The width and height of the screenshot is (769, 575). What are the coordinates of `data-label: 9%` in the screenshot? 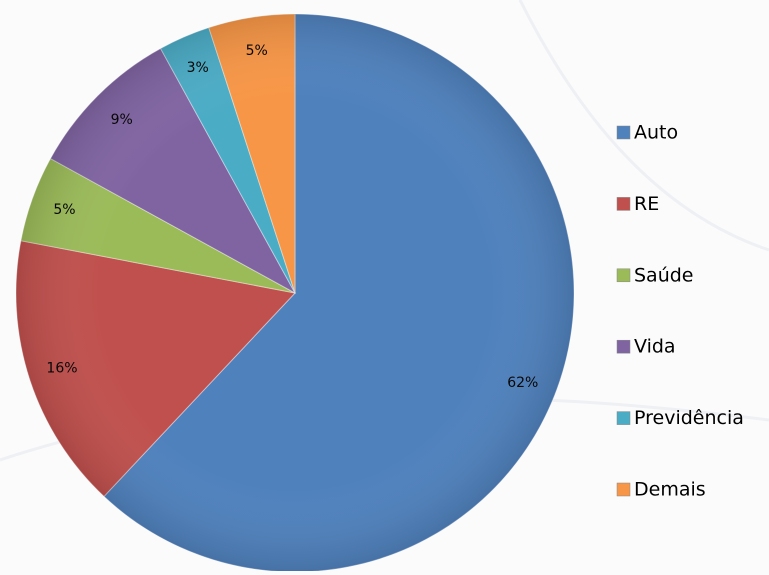 It's located at (122, 120).